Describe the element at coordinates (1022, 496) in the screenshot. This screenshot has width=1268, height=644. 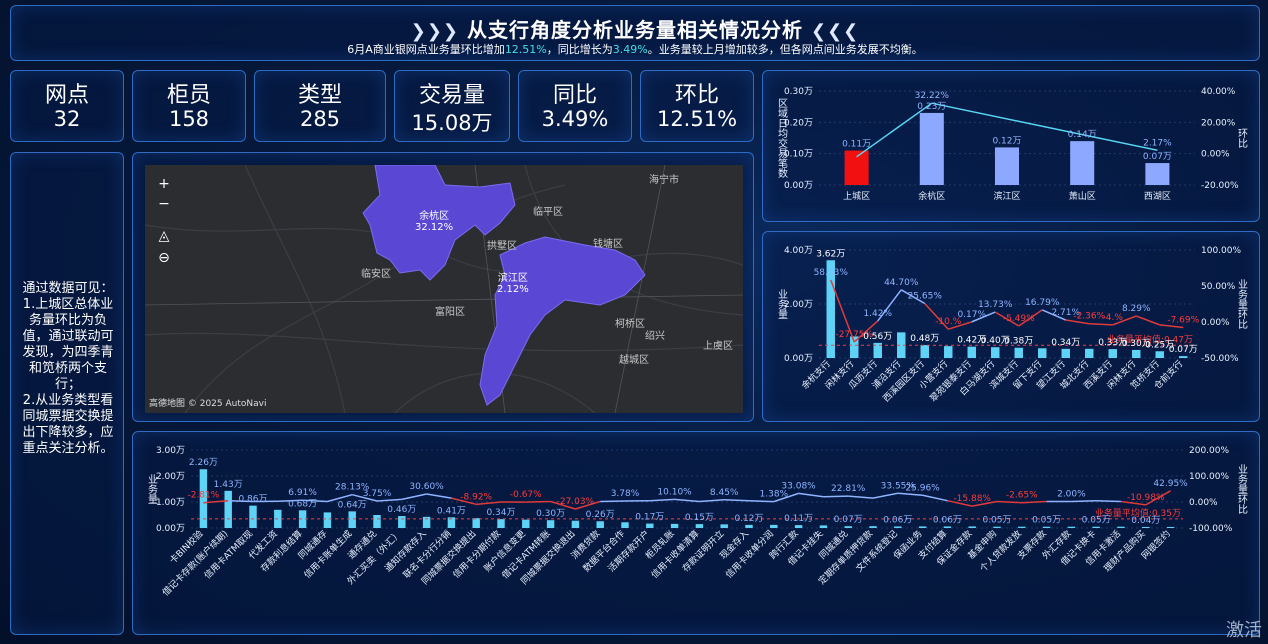
I see `line-label: -2.65%` at that location.